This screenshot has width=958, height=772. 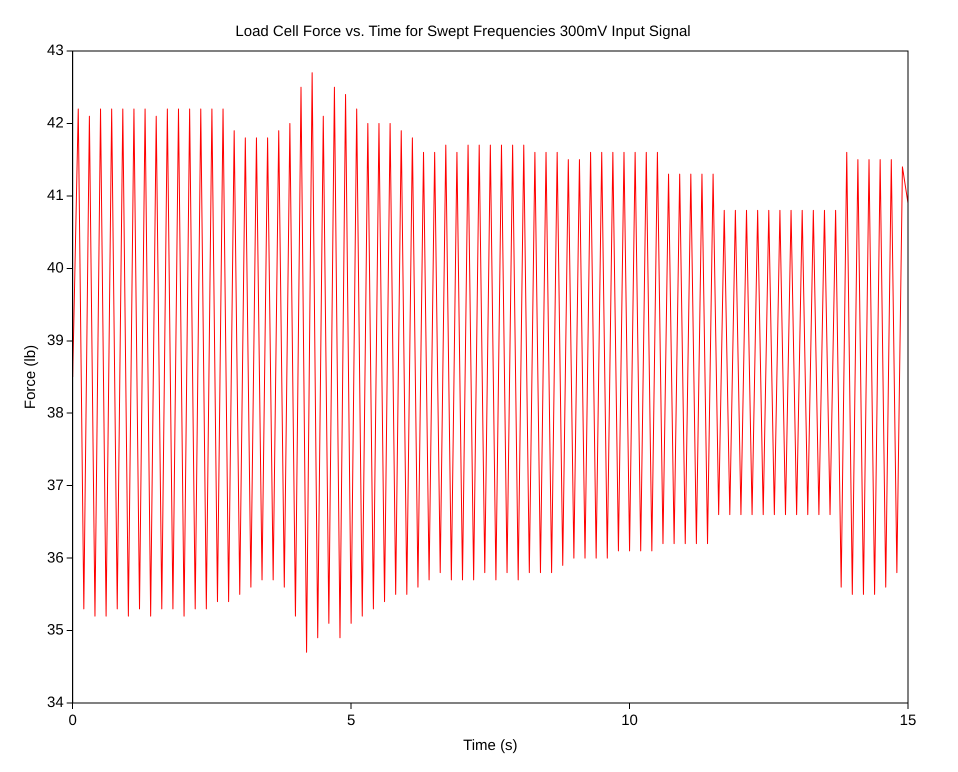 What do you see at coordinates (351, 721) in the screenshot?
I see `x-tick-label: 5` at bounding box center [351, 721].